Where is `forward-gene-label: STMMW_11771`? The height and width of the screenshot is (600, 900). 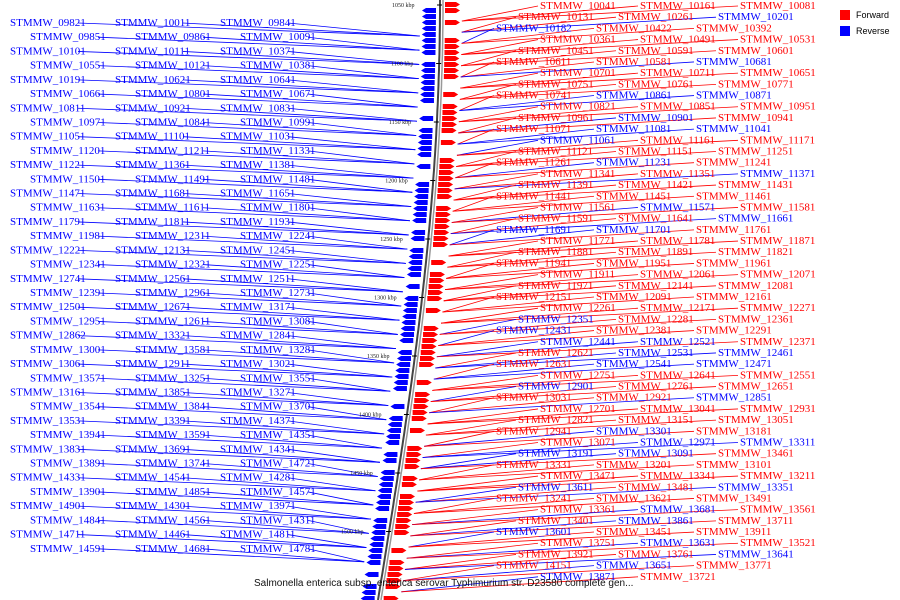
forward-gene-label: STMMW_11771 is located at coordinates (577, 241).